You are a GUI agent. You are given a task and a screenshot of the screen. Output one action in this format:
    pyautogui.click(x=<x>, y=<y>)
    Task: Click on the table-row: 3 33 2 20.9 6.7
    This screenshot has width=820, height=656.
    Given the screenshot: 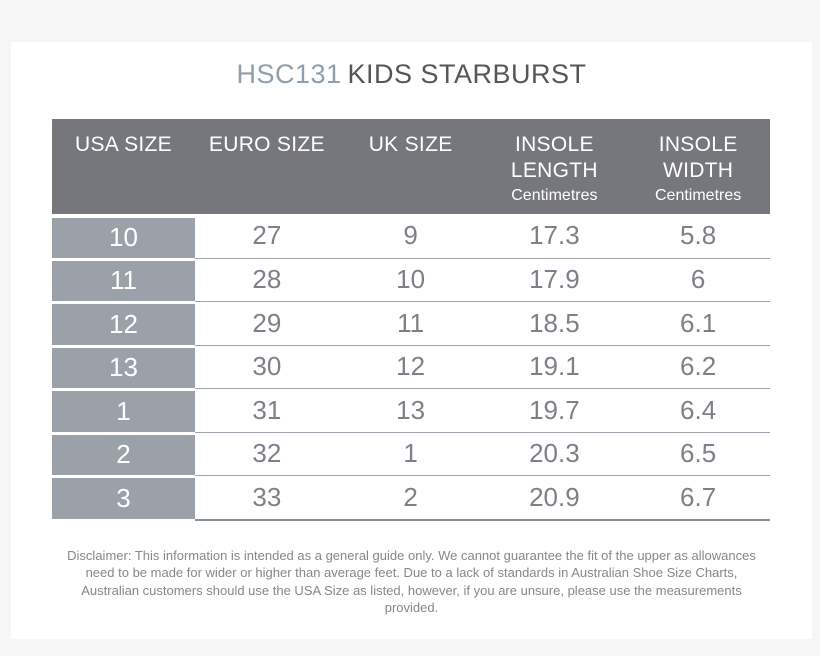 What is the action you would take?
    pyautogui.click(x=411, y=497)
    